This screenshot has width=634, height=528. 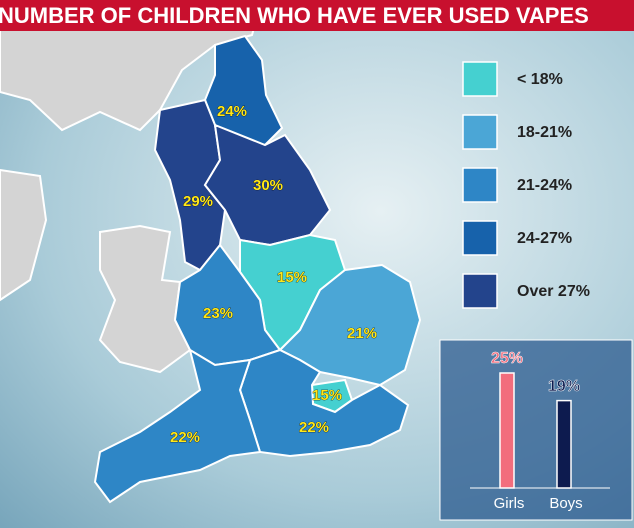 I want to click on region-label: 24%, so click(x=232, y=111).